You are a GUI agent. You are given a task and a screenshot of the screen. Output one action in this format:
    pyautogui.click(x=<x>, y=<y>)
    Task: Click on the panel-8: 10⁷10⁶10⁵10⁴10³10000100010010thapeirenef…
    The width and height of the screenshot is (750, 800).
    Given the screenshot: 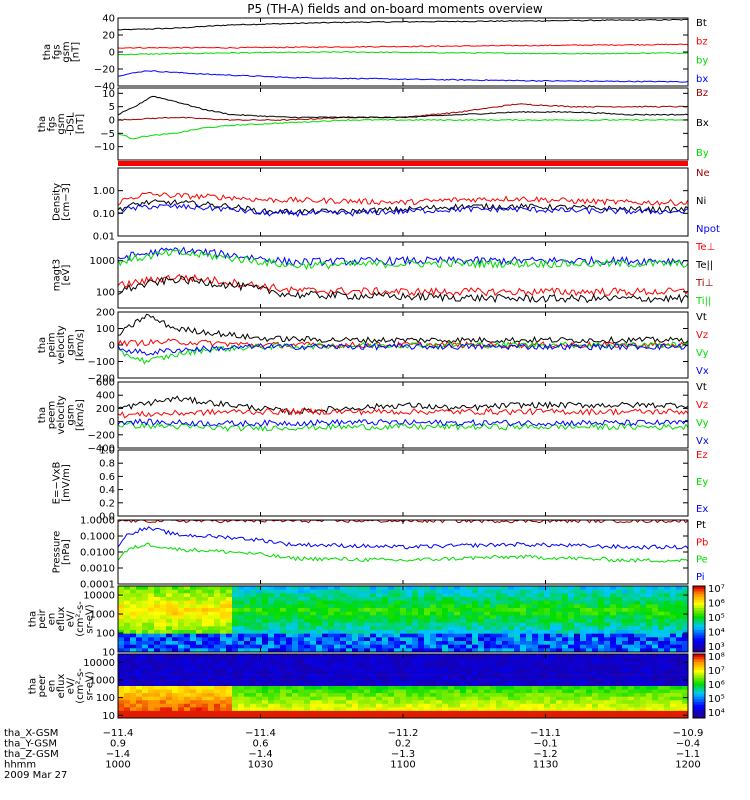 What is the action you would take?
    pyautogui.click(x=376, y=621)
    